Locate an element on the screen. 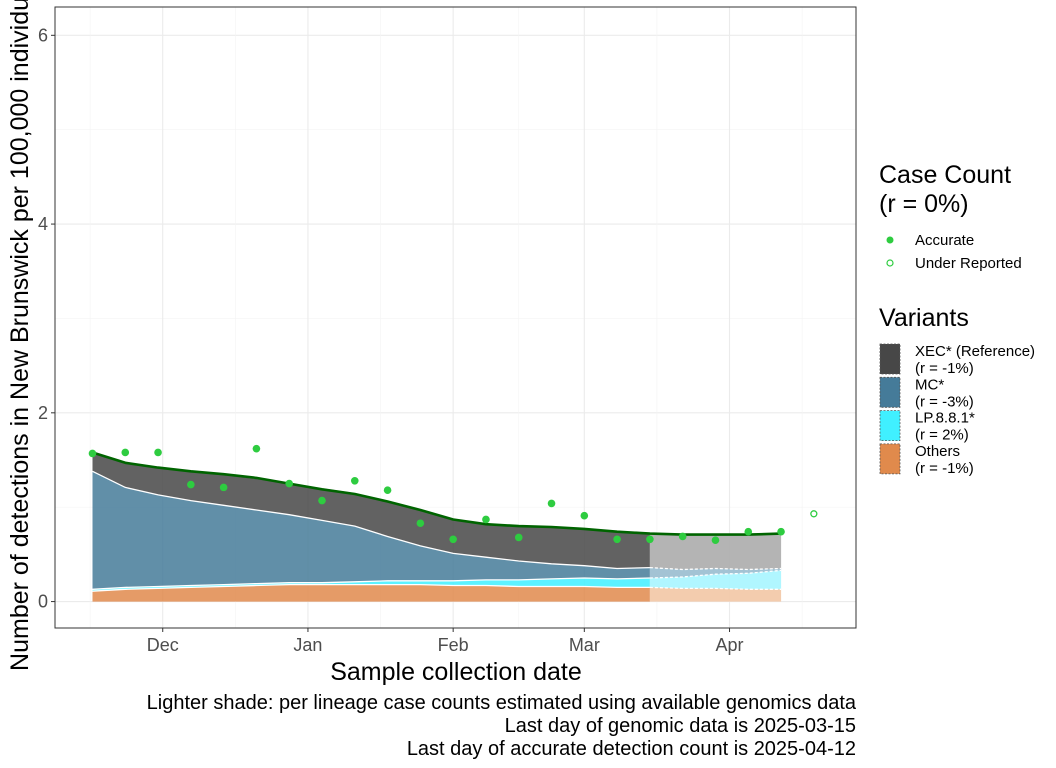 The image size is (1056, 768). x-tick-label: Mar is located at coordinates (584, 645).